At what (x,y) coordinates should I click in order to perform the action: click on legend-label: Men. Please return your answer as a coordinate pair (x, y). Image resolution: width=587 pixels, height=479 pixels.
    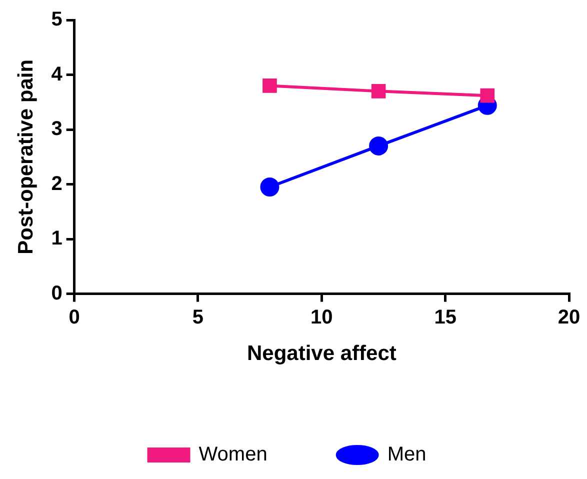
    Looking at the image, I should click on (406, 455).